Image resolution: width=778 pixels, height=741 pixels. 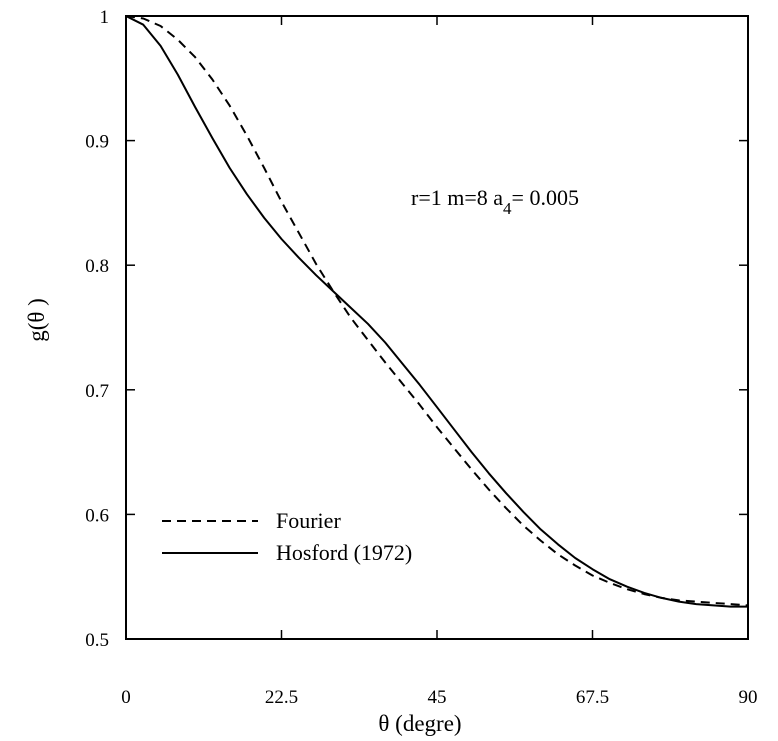 I want to click on x-tick-label: 0, so click(x=126, y=697).